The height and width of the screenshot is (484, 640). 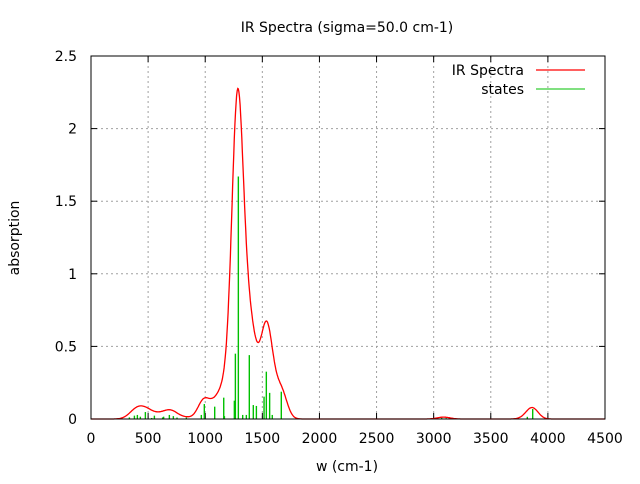 What do you see at coordinates (347, 467) in the screenshot?
I see `x-axis-label: w (cm-1)` at bounding box center [347, 467].